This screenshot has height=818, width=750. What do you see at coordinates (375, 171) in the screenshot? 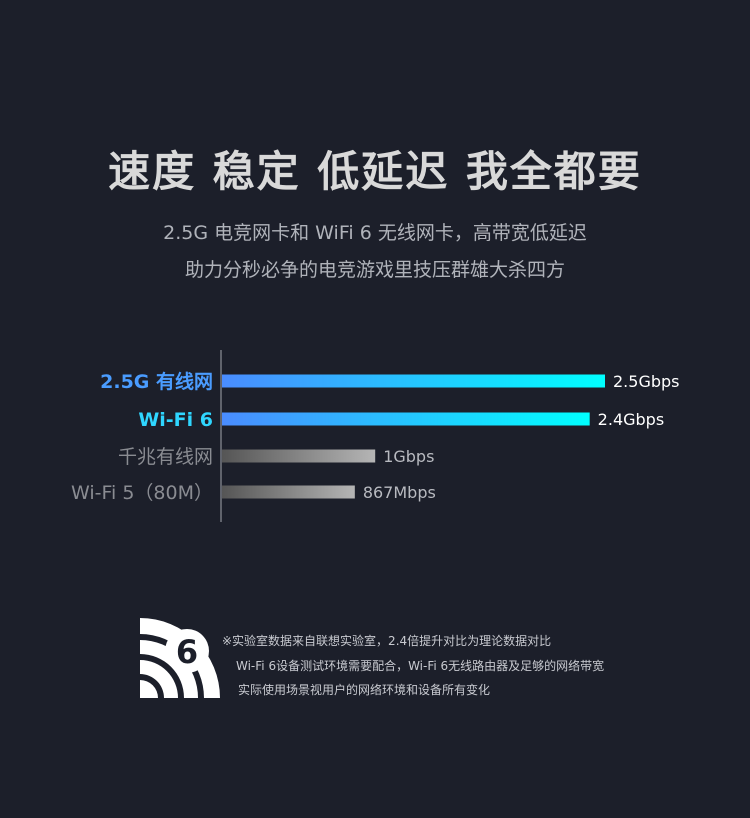
I see `page-title: 速度 稳定 低延迟 我全都要` at bounding box center [375, 171].